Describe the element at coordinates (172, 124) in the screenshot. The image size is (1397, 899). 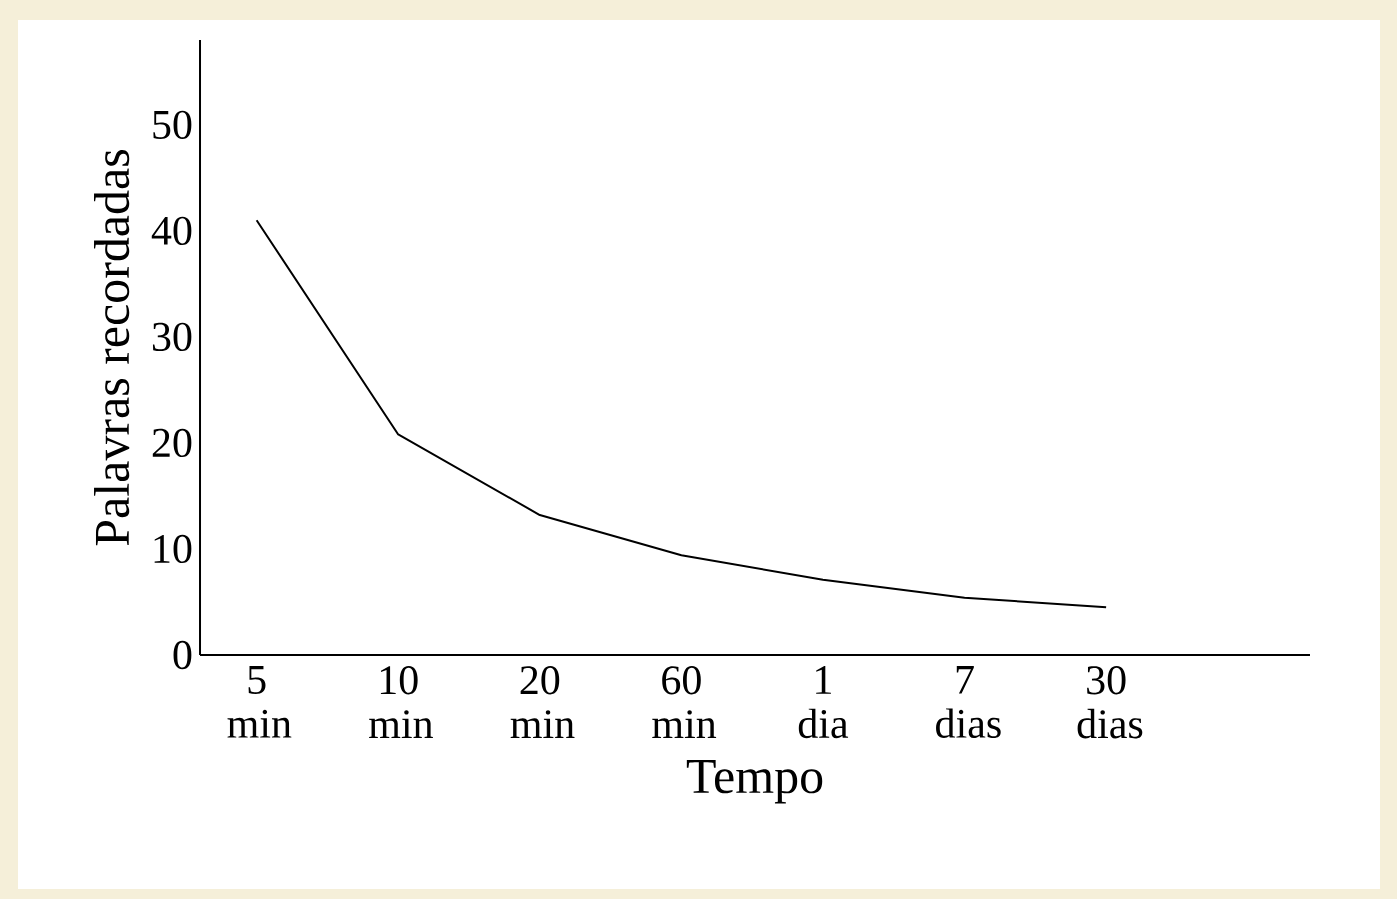
I see `y-tick-label: 50` at that location.